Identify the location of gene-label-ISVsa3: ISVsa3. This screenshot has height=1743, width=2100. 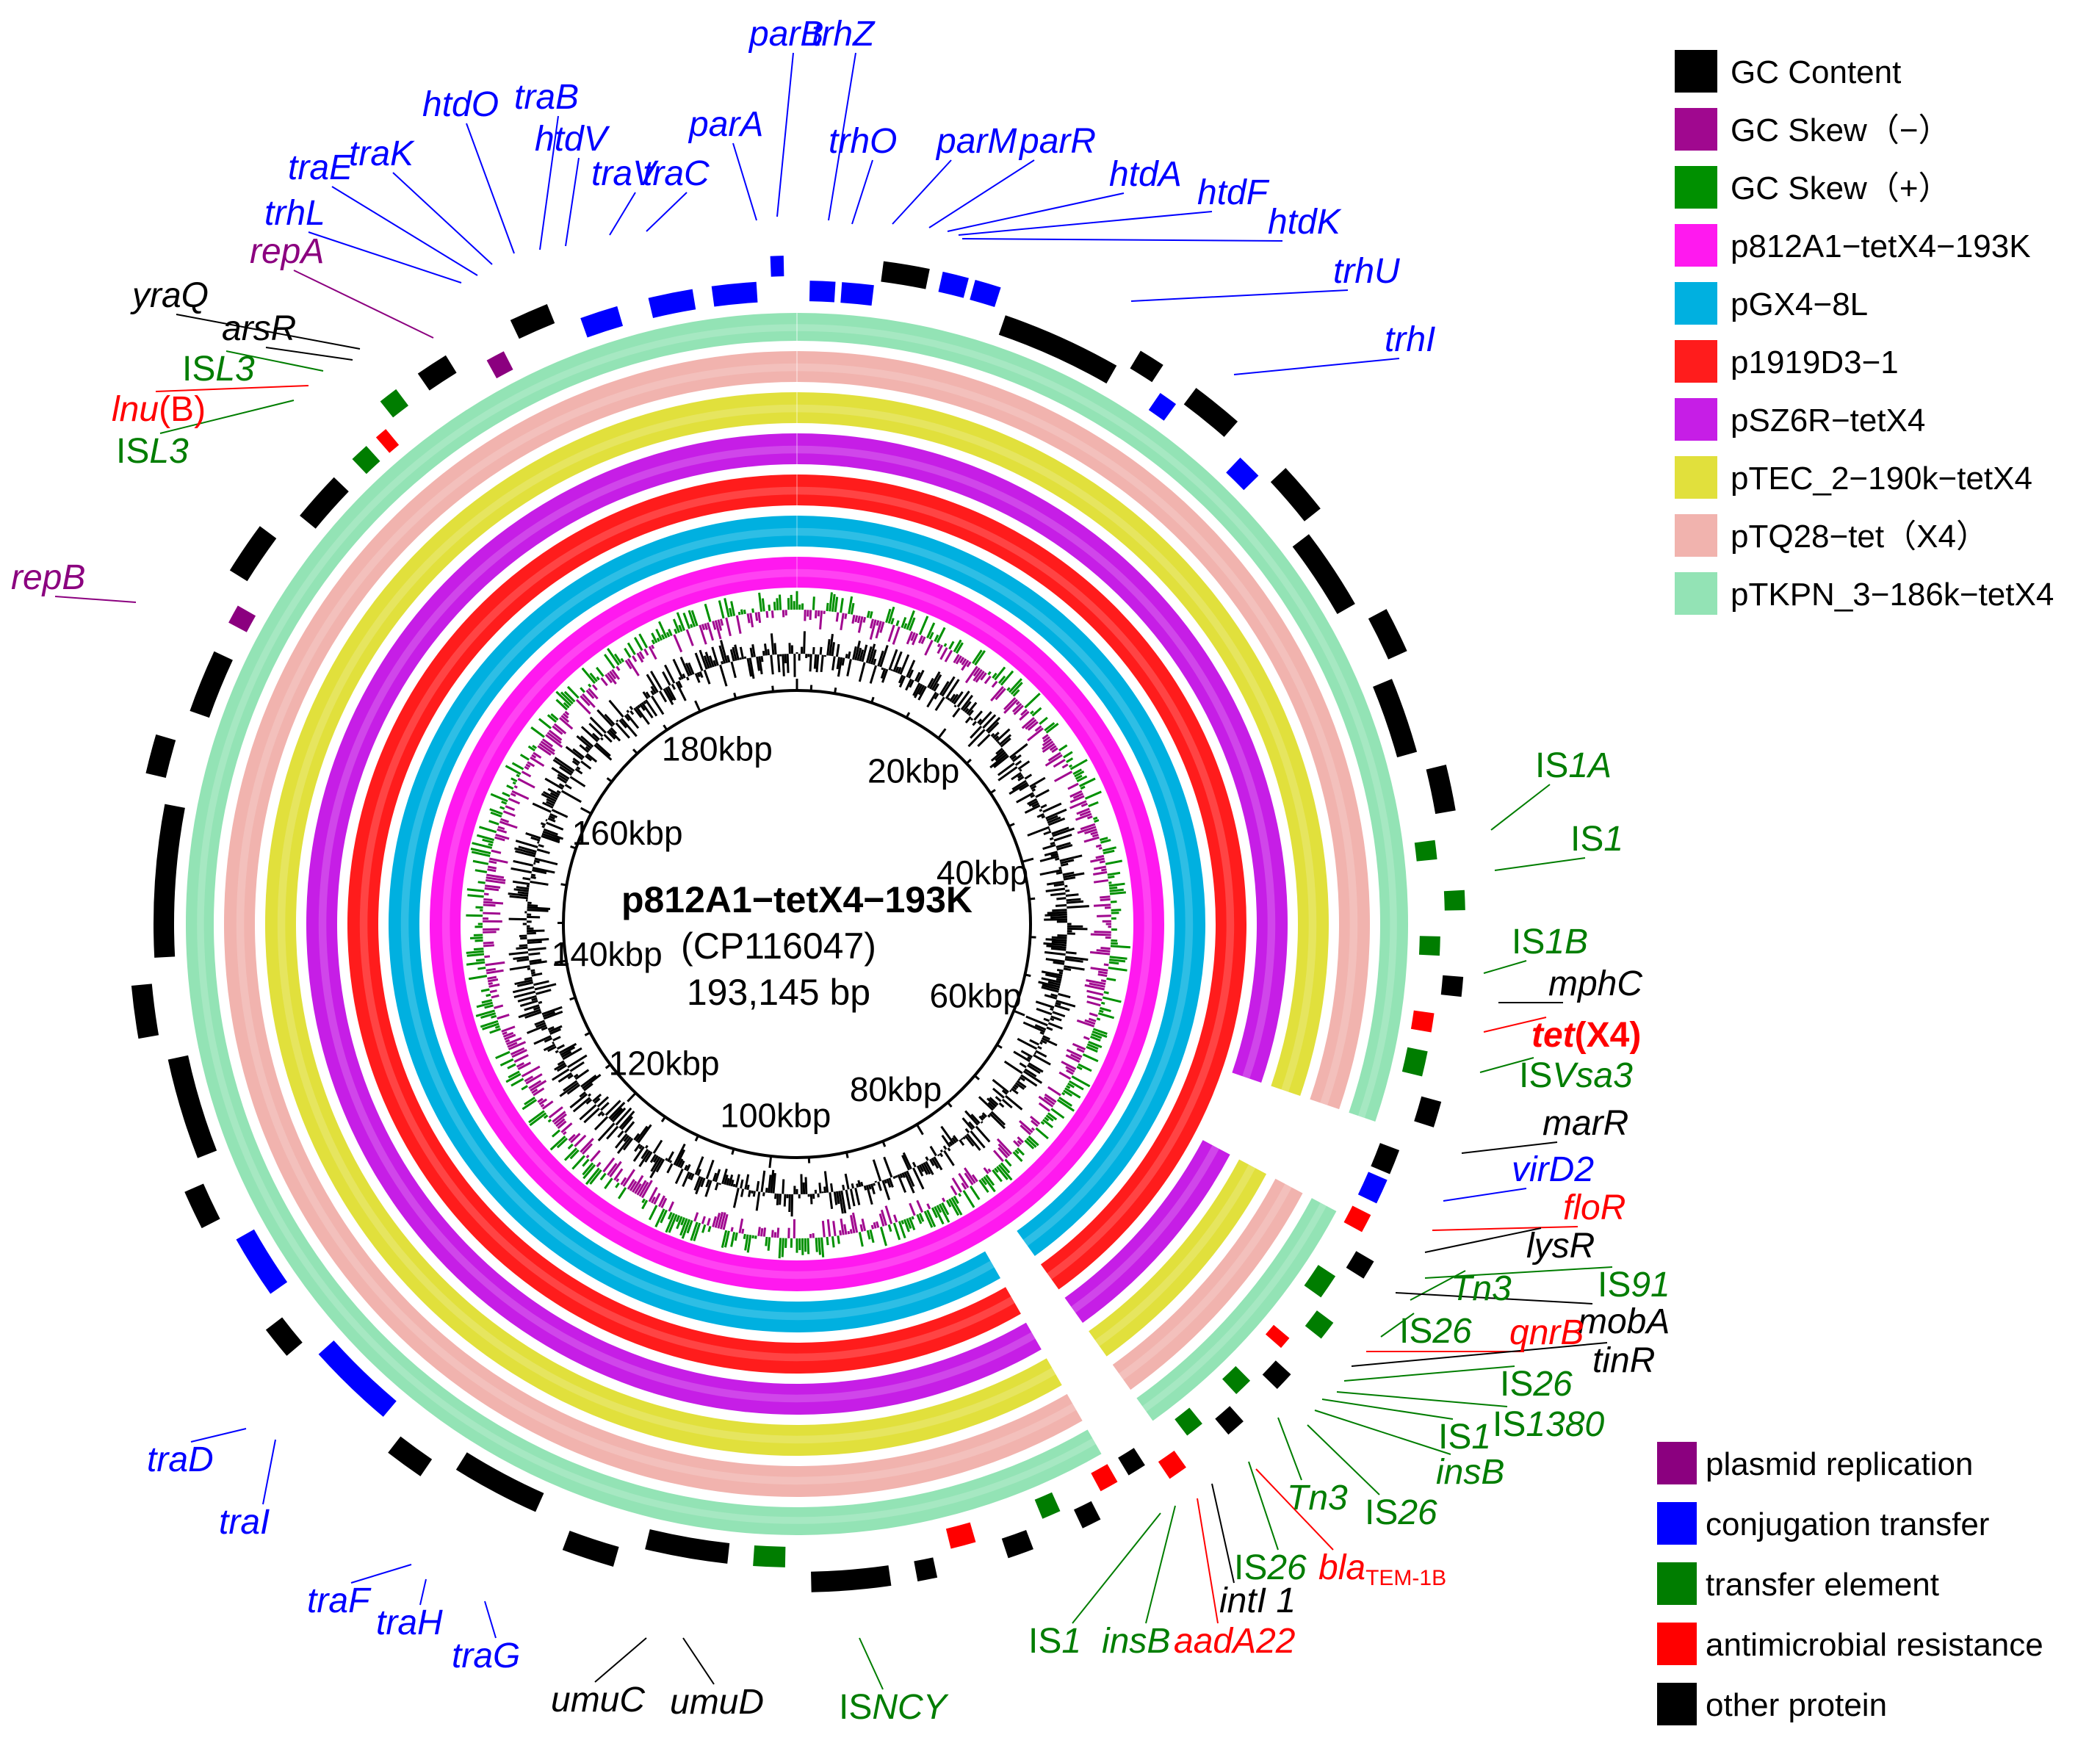
(1576, 1076).